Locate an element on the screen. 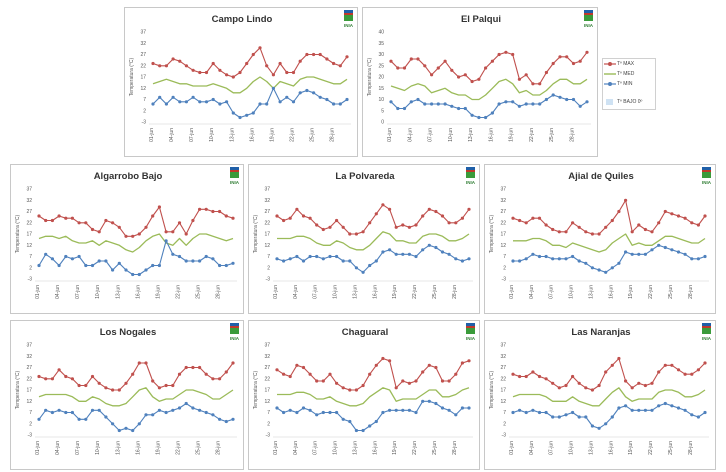  x-tick-label: 01-jun is located at coordinates (38, 292).